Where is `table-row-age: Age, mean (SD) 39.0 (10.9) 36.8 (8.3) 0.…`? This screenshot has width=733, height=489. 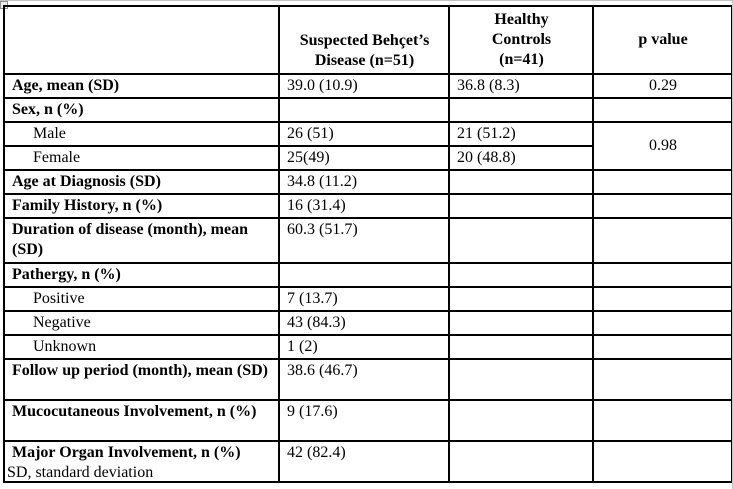
table-row-age: Age, mean (SD) 39.0 (10.9) 36.8 (8.3) 0.… is located at coordinates (367, 86).